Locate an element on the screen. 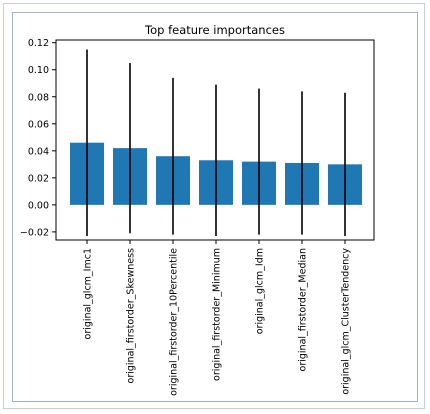 This screenshot has height=414, width=430. y-tick-label: 0.04 is located at coordinates (38, 151).